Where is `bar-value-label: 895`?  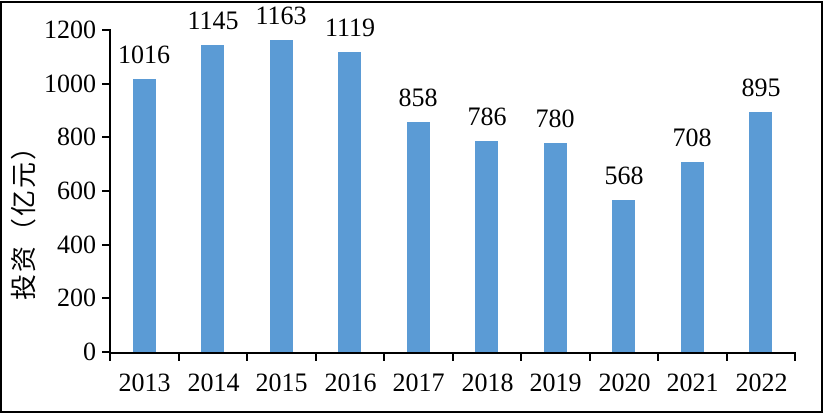 bar-value-label: 895 is located at coordinates (761, 87).